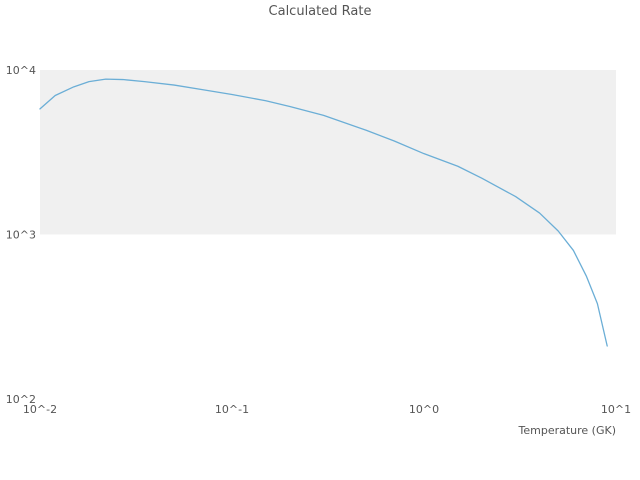 The width and height of the screenshot is (640, 480). I want to click on x-tick-label: 10^-2, so click(40, 409).